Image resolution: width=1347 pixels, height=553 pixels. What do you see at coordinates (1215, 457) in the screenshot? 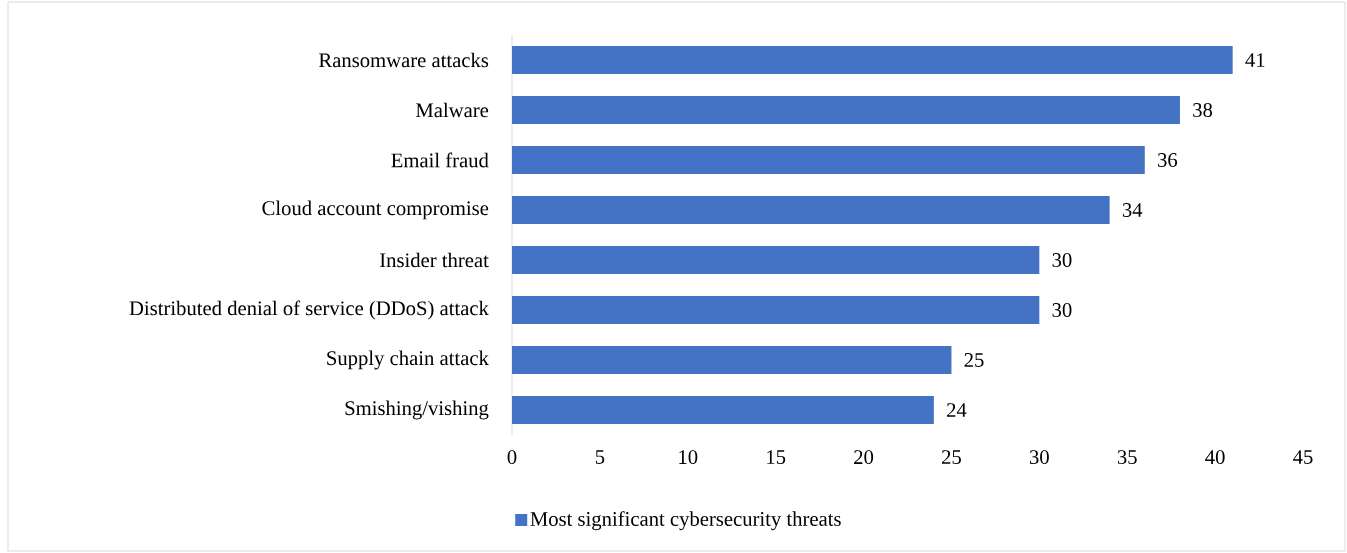
I see `x-tick-label: 40` at bounding box center [1215, 457].